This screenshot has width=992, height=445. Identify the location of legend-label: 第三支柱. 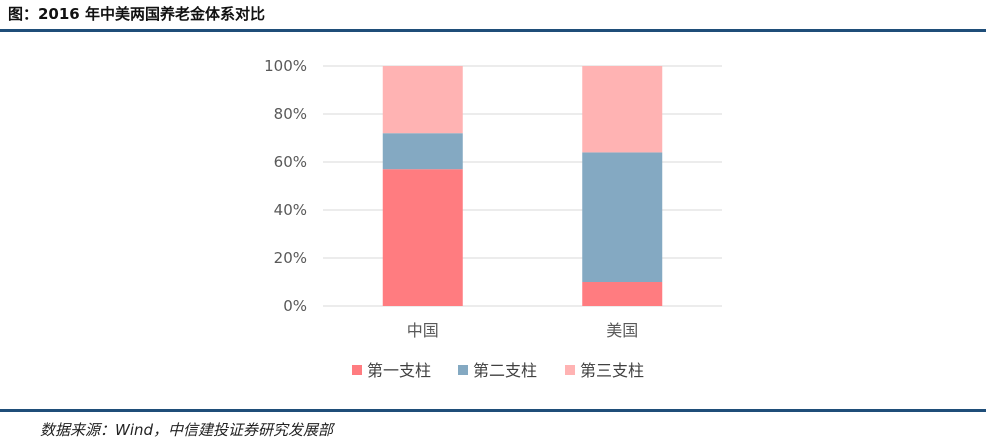
(612, 370).